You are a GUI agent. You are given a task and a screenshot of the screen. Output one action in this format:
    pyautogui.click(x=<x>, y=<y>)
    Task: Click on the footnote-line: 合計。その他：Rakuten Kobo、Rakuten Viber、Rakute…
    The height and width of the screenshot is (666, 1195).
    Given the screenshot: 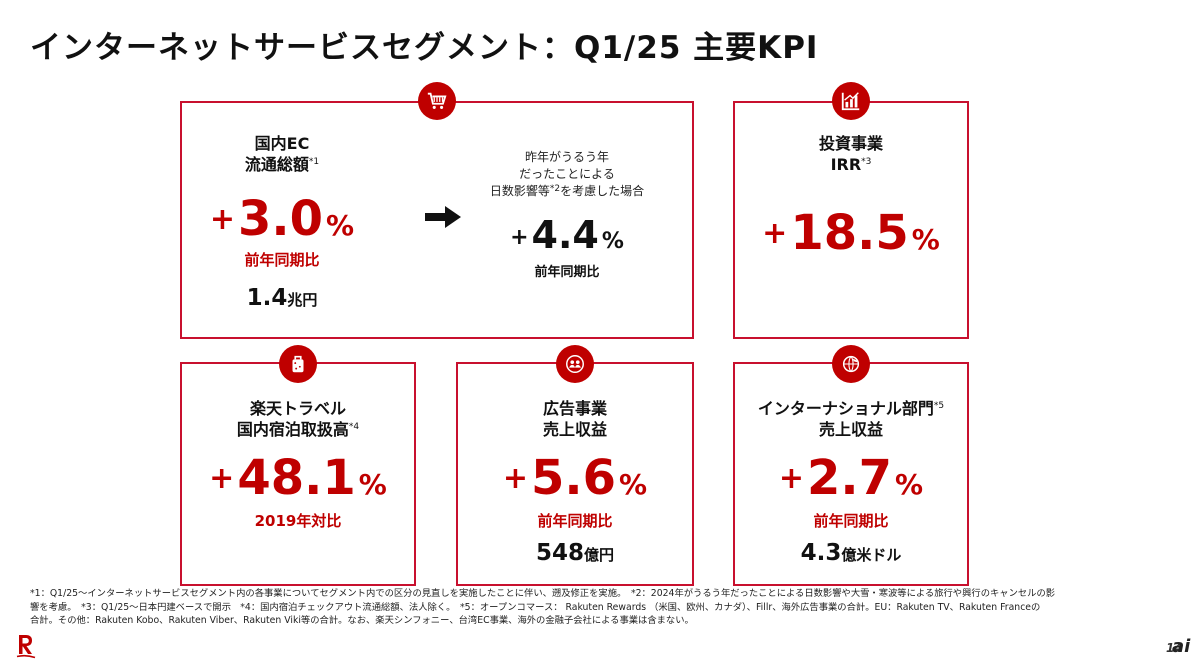 What is the action you would take?
    pyautogui.click(x=362, y=620)
    